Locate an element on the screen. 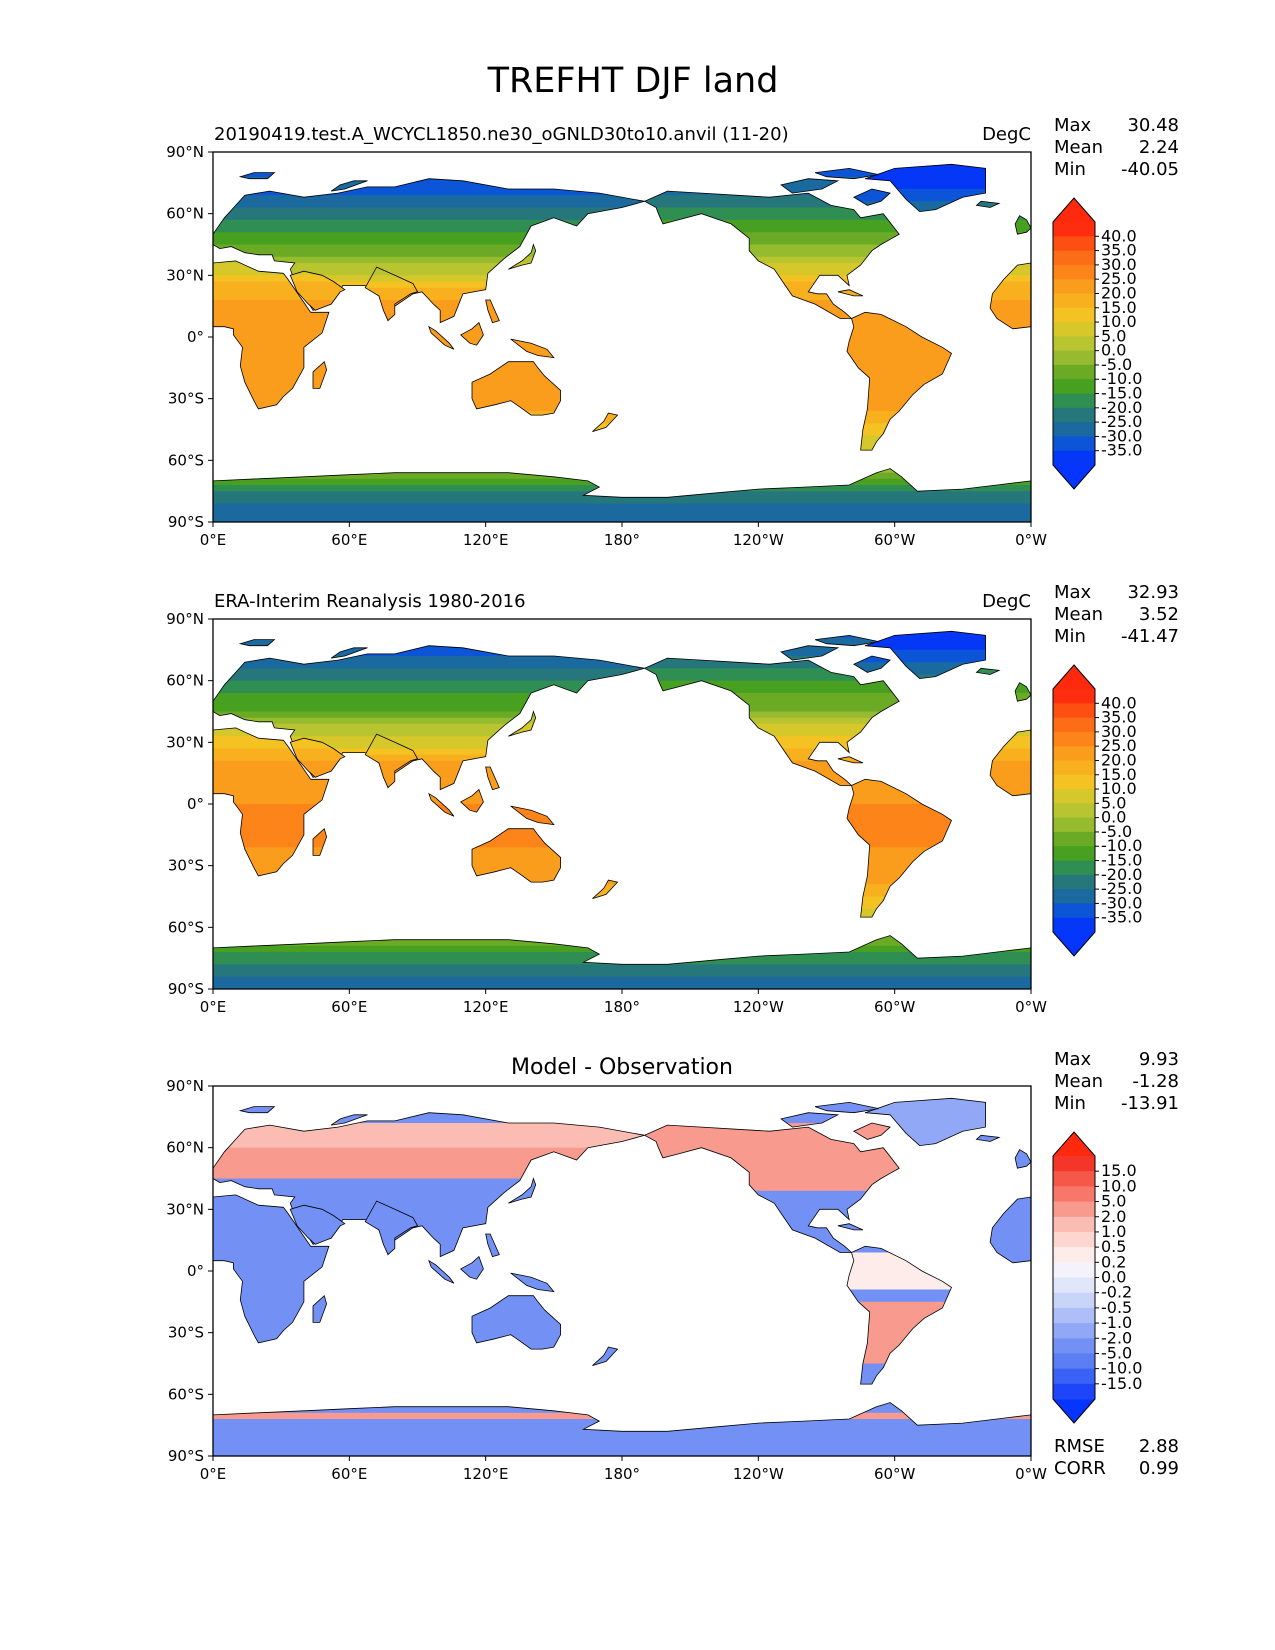 The width and height of the screenshot is (1275, 1650). colorbar-tick-label: 1.0 is located at coordinates (1113, 1231).